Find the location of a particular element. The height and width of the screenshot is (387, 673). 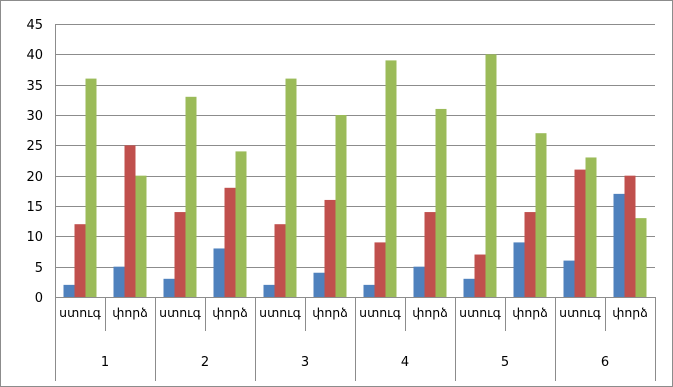

x-group-label: 5 is located at coordinates (505, 362).